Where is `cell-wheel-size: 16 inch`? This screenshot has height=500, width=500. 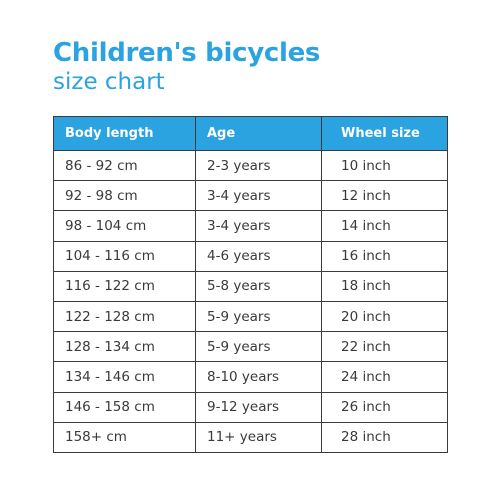
cell-wheel-size: 16 inch is located at coordinates (384, 256).